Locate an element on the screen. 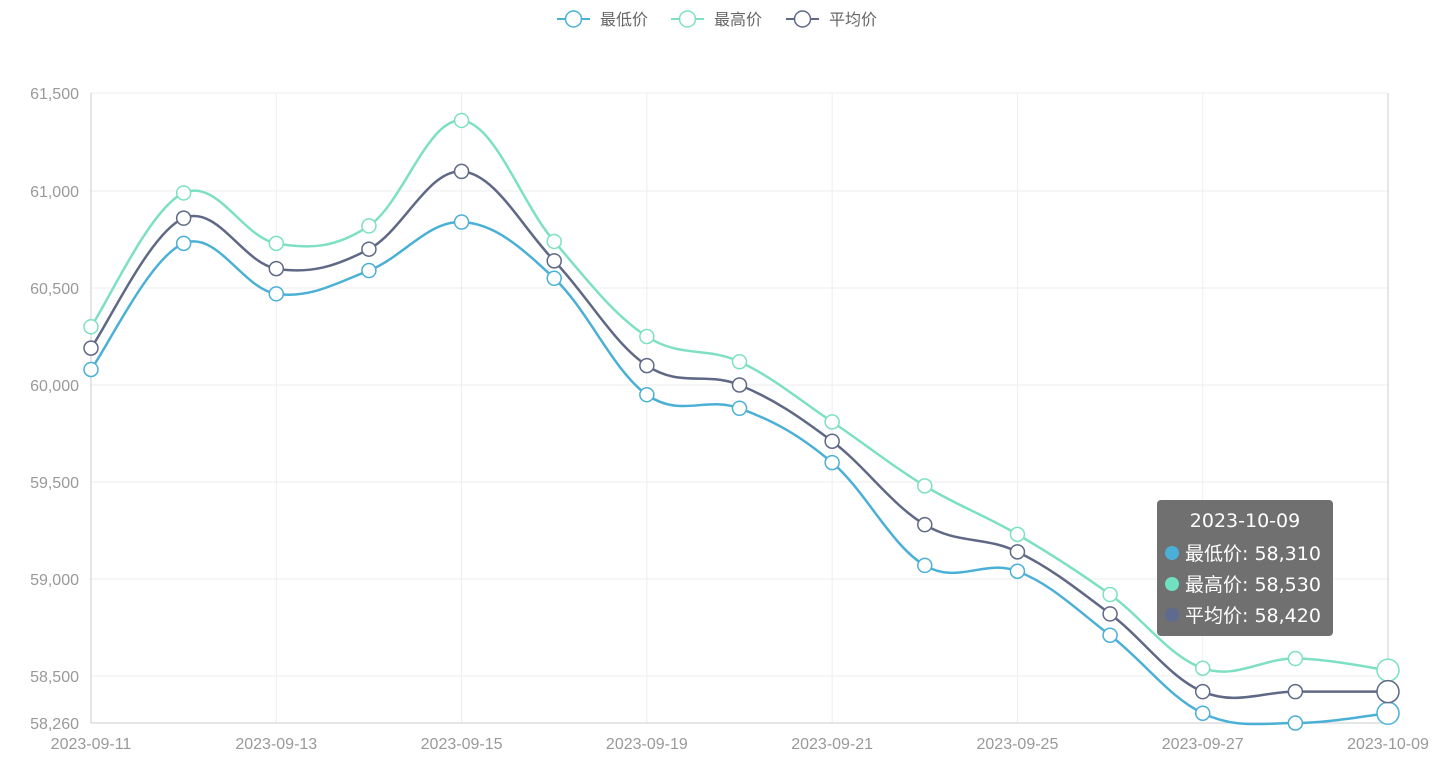  y-tick-label: 58,260 is located at coordinates (54, 724).